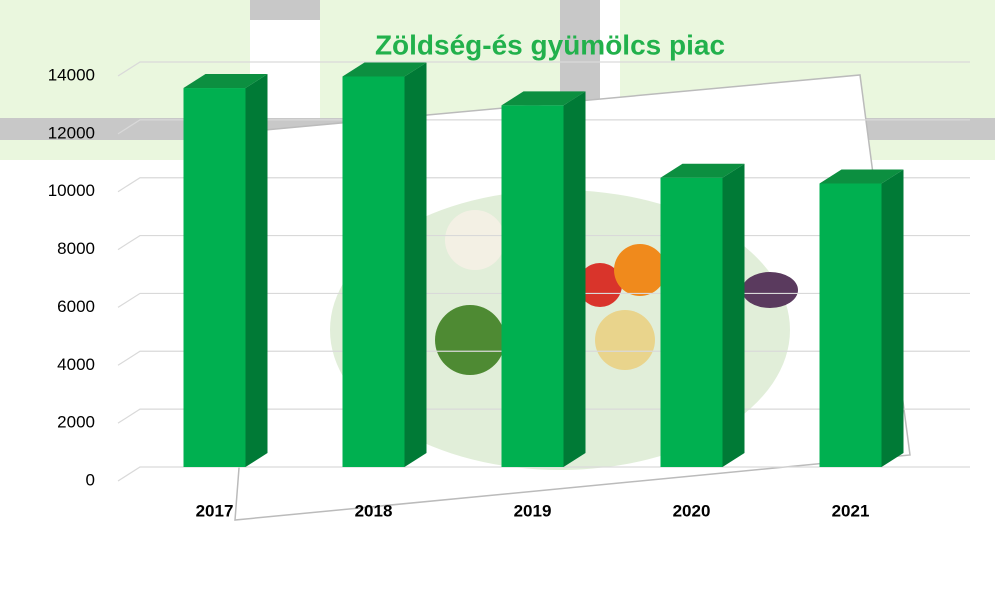 The width and height of the screenshot is (995, 593). What do you see at coordinates (285, 10) in the screenshot?
I see `gray-block` at bounding box center [285, 10].